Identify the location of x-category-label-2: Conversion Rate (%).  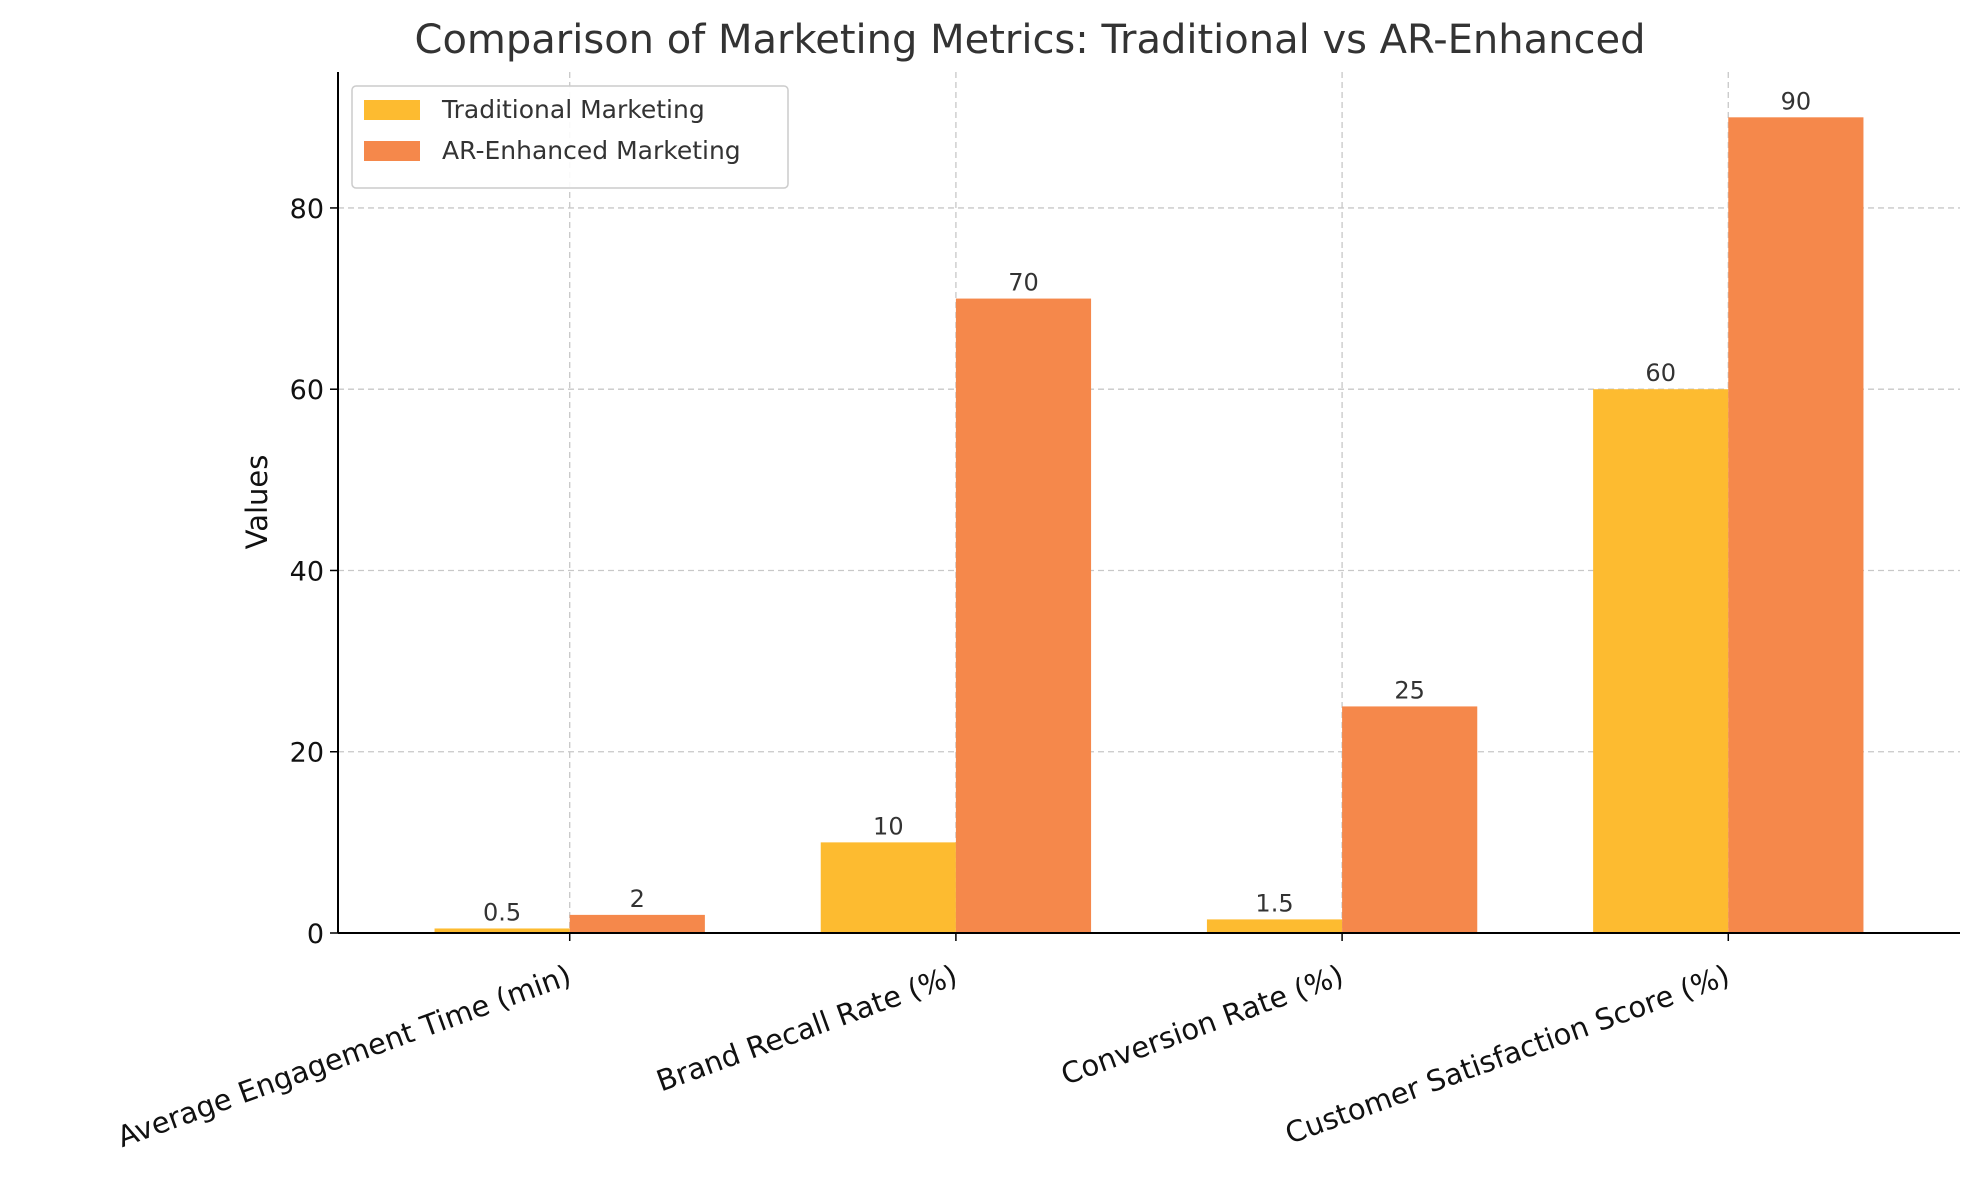
(1201, 1025).